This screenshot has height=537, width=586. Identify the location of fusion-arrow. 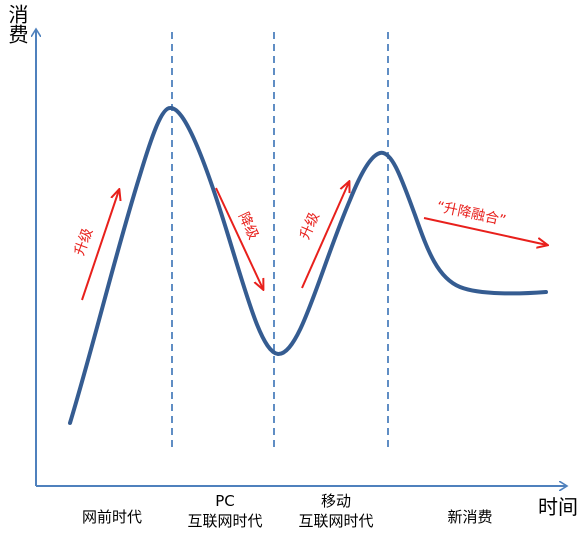
(485, 231).